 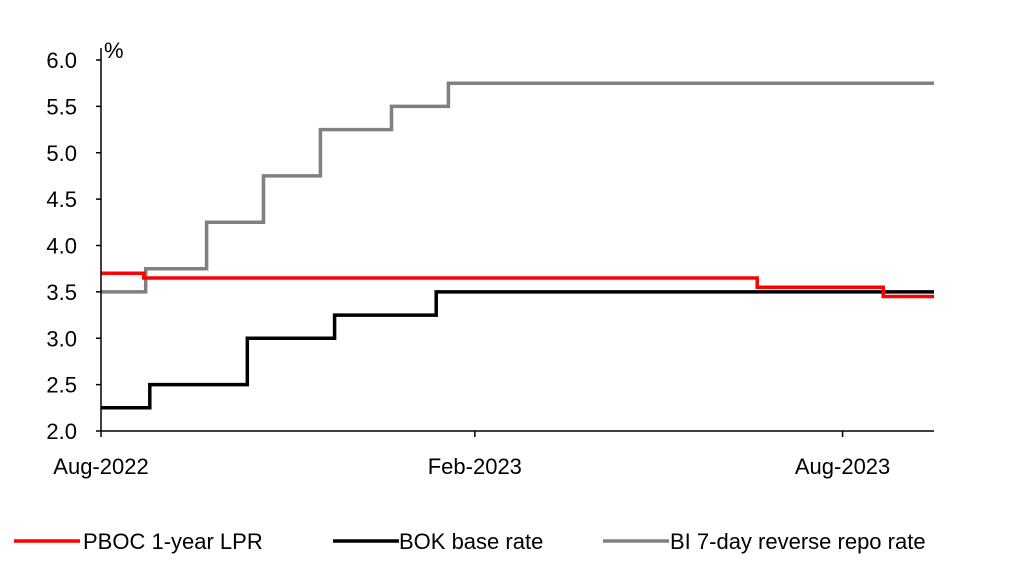 I want to click on y-tick-label: 3.5, so click(x=61, y=292).